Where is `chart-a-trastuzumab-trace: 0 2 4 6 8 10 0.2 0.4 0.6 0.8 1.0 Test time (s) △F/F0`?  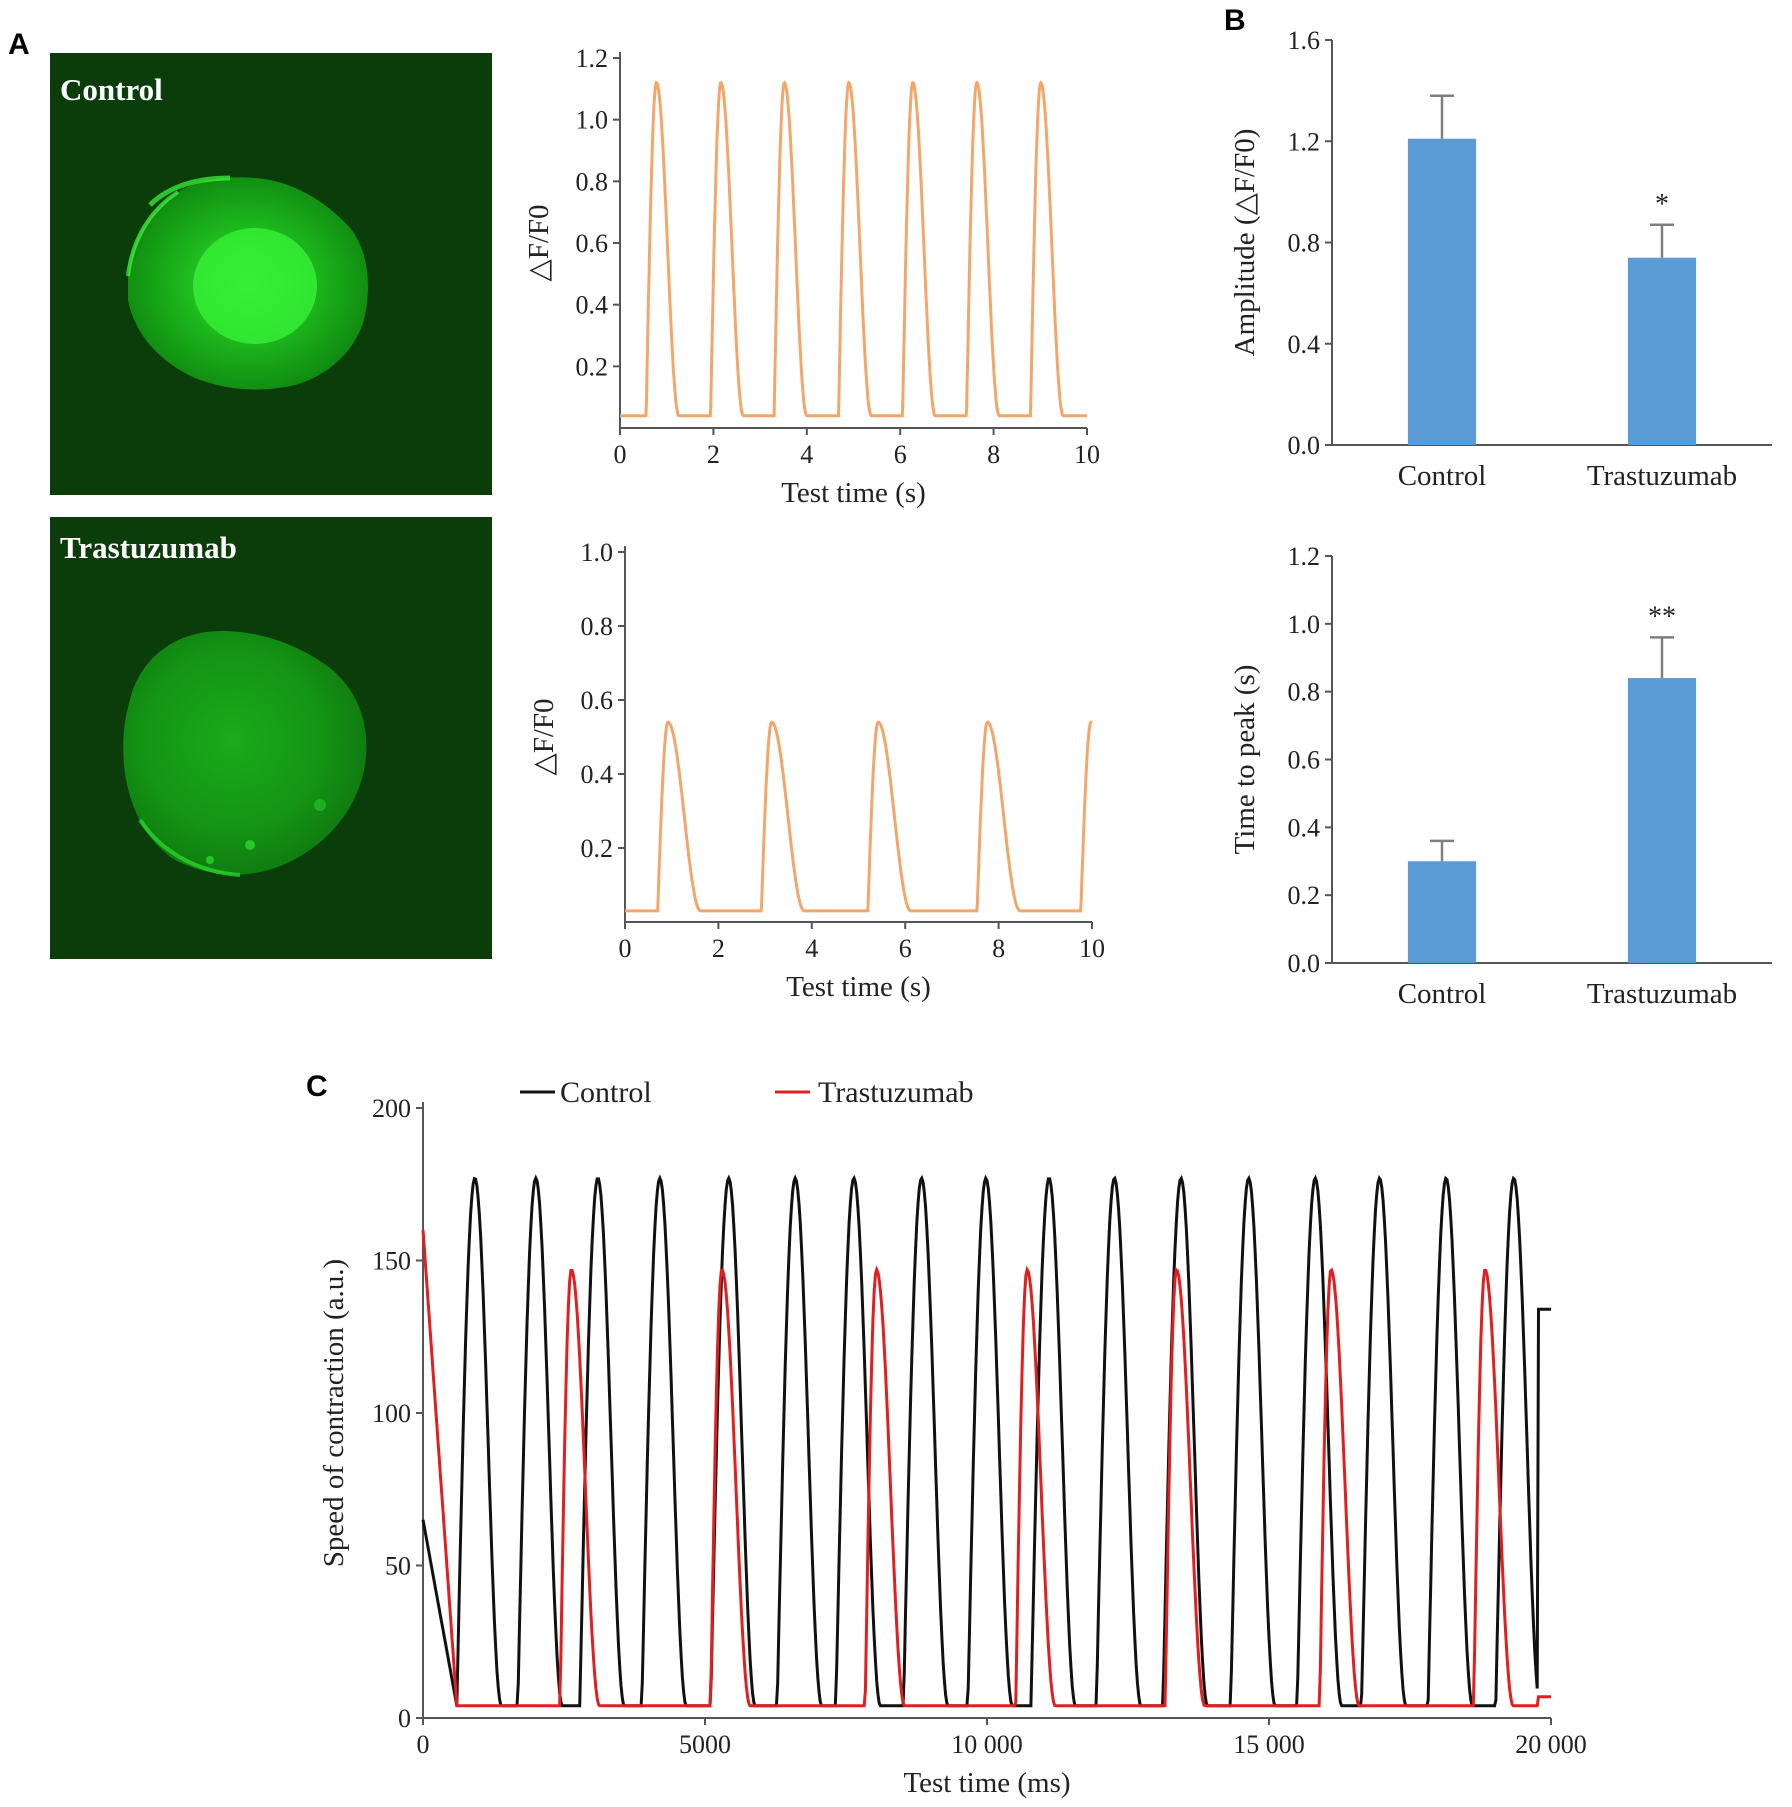
chart-a-trastuzumab-trace: 0 2 4 6 8 10 0.2 0.4 0.6 0.8 1.0 Test time (s) △F/F0 is located at coordinates (816, 770).